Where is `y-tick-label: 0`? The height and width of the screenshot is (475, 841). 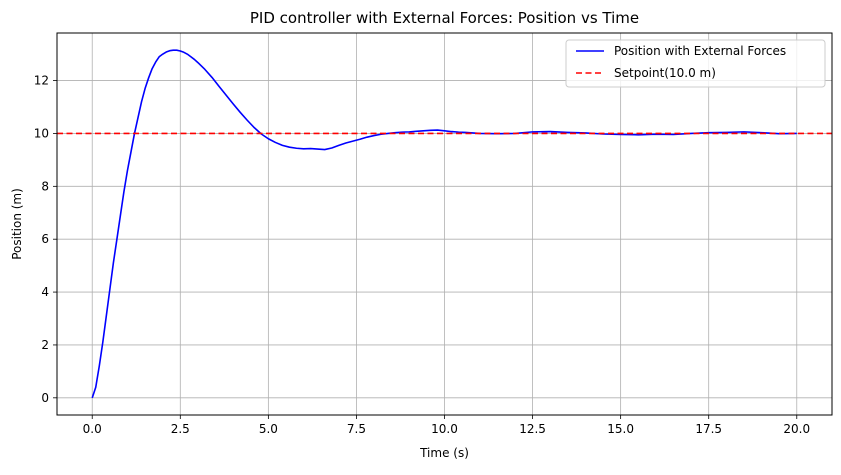
y-tick-label: 0 is located at coordinates (45, 398).